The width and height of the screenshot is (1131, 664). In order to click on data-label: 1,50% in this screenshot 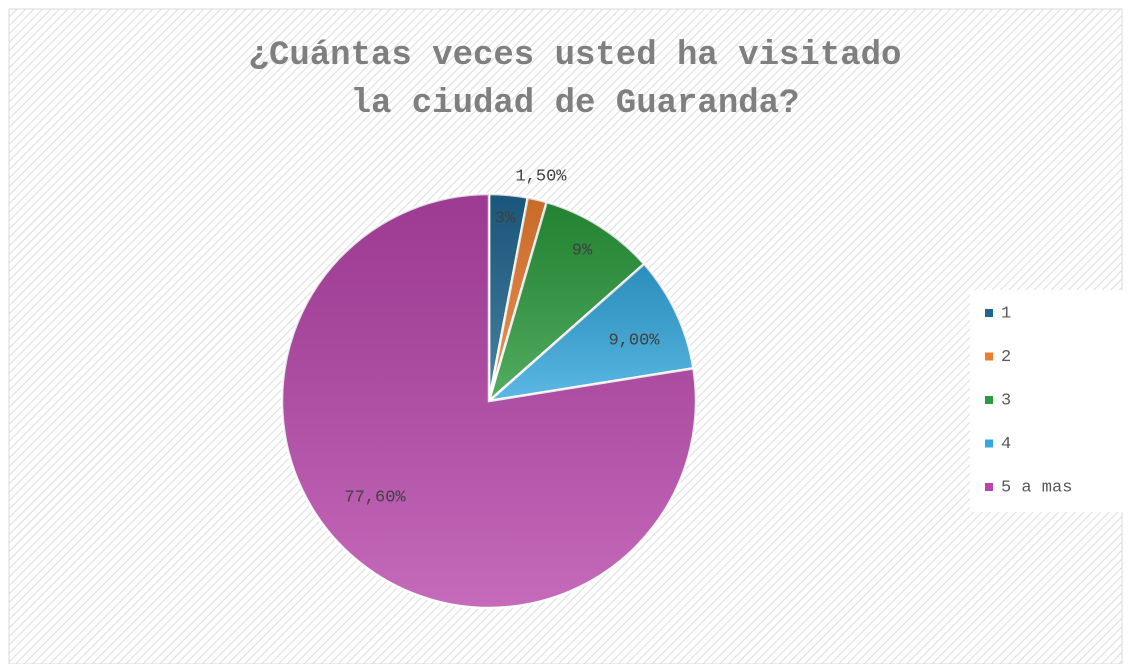, I will do `click(541, 176)`.